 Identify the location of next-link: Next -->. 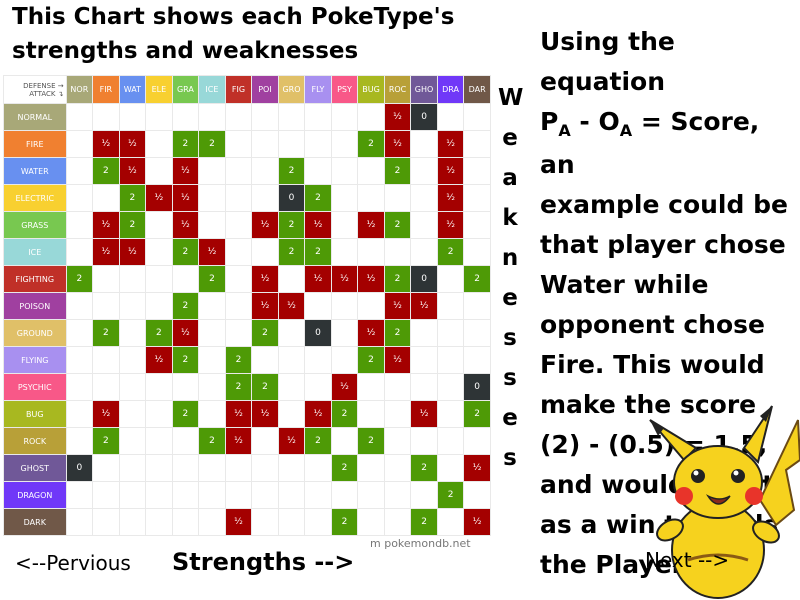
(687, 560).